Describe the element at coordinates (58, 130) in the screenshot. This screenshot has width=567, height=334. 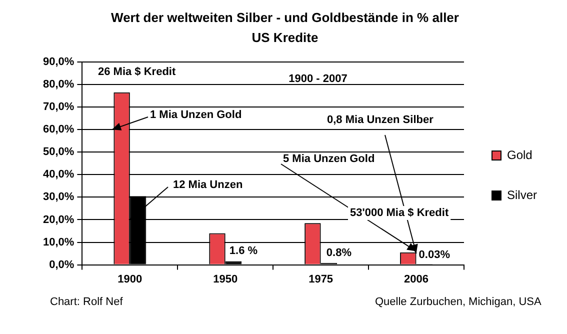
I see `y-tick-label: 60,0%` at that location.